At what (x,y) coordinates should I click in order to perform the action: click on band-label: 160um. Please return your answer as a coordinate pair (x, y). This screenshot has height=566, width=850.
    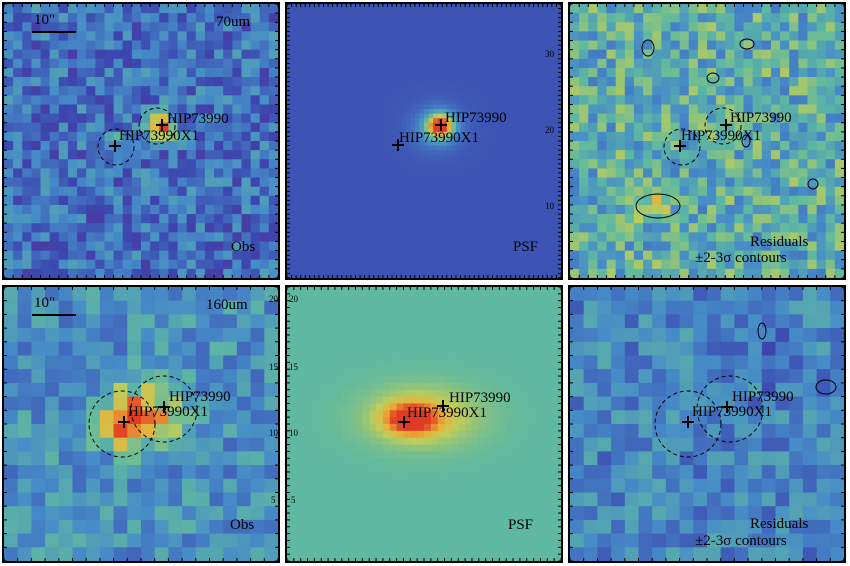
    Looking at the image, I should click on (227, 305).